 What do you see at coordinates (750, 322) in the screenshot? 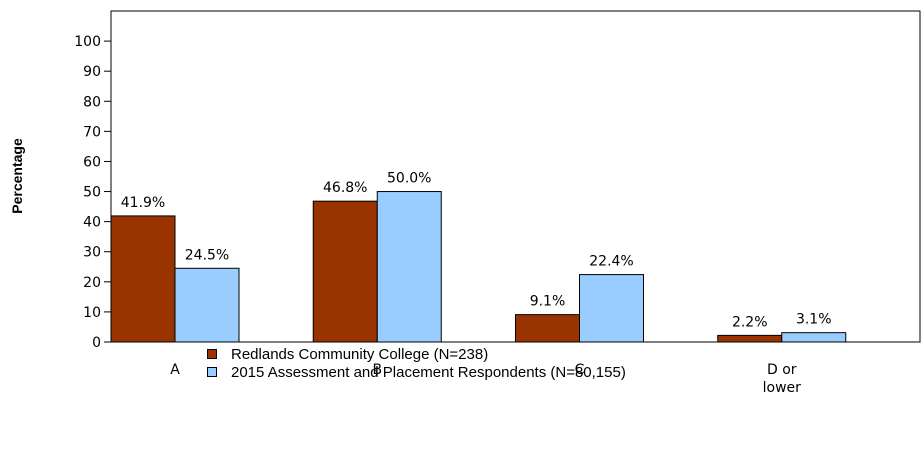
I see `data-label-series-1-3: 2.2%` at bounding box center [750, 322].